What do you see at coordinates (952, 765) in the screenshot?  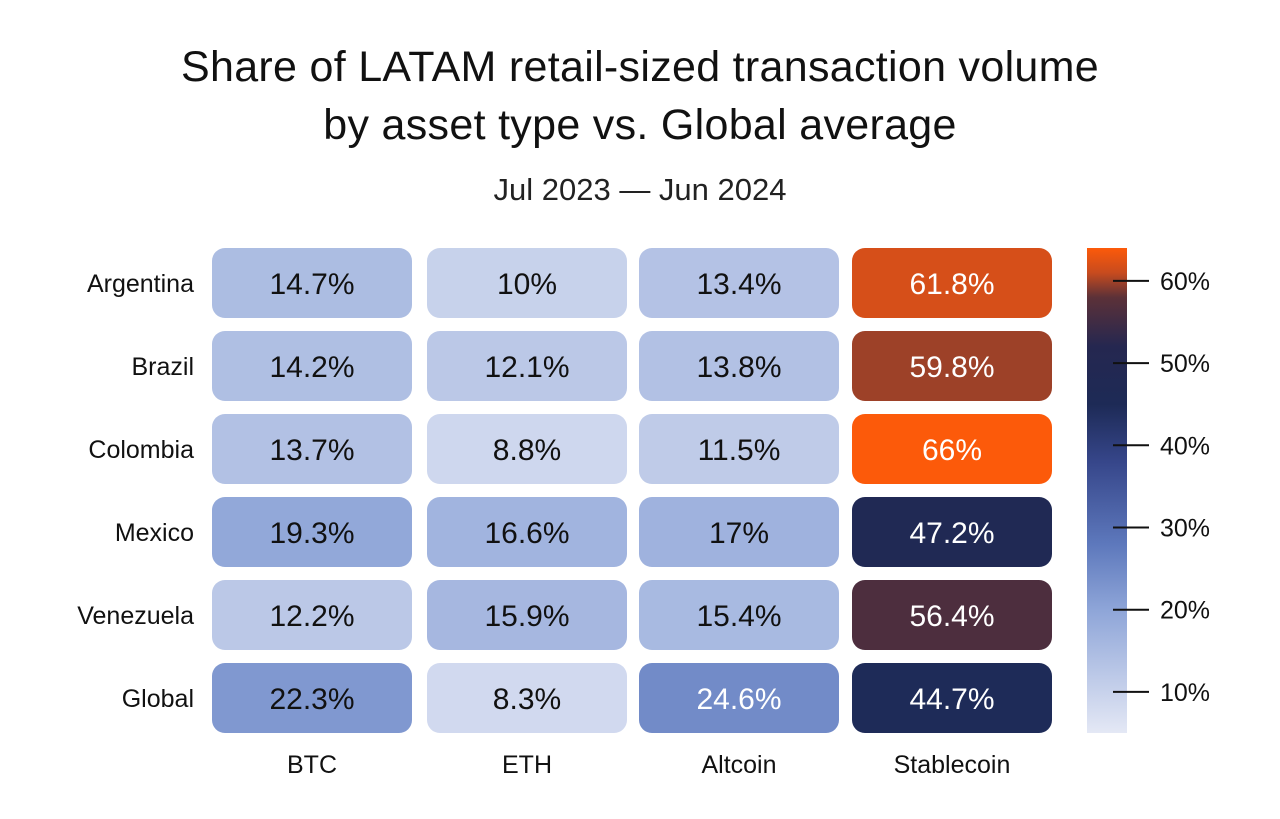 I see `column-label-stablecoin: Stablecoin` at bounding box center [952, 765].